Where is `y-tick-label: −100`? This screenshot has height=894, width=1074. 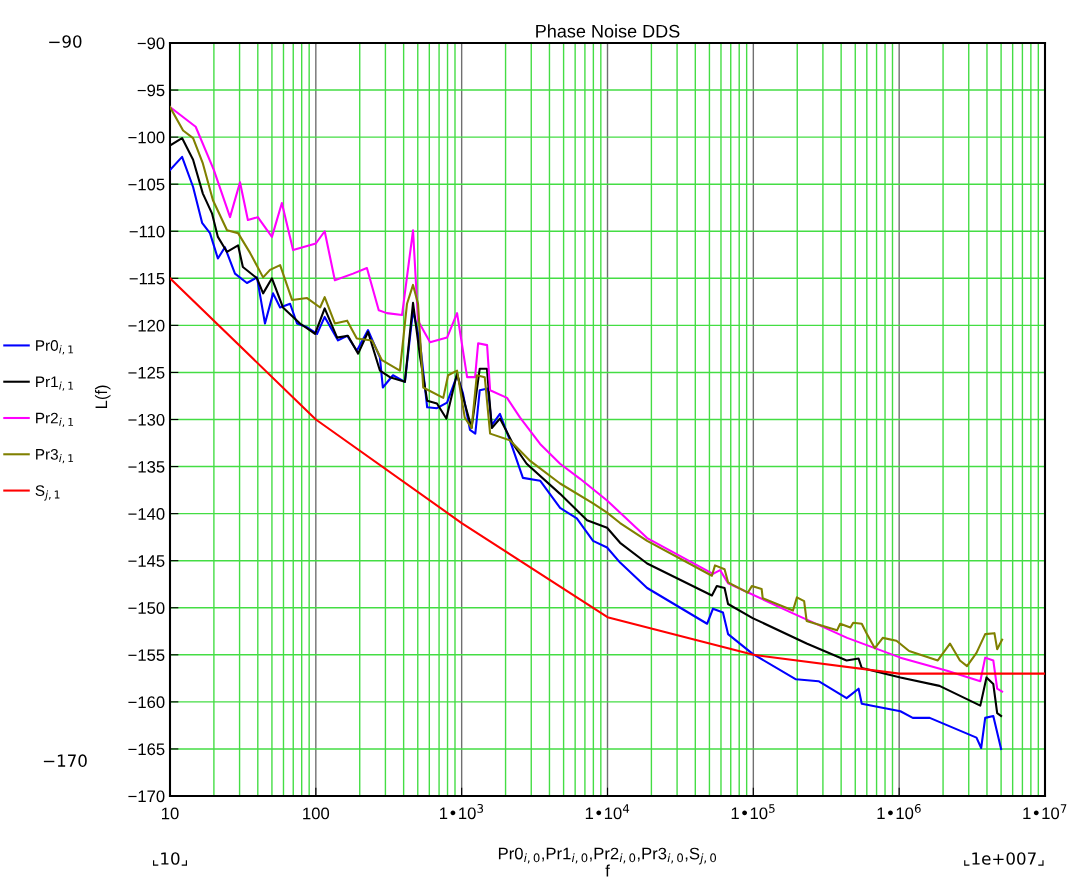 y-tick-label: −100 is located at coordinates (146, 137).